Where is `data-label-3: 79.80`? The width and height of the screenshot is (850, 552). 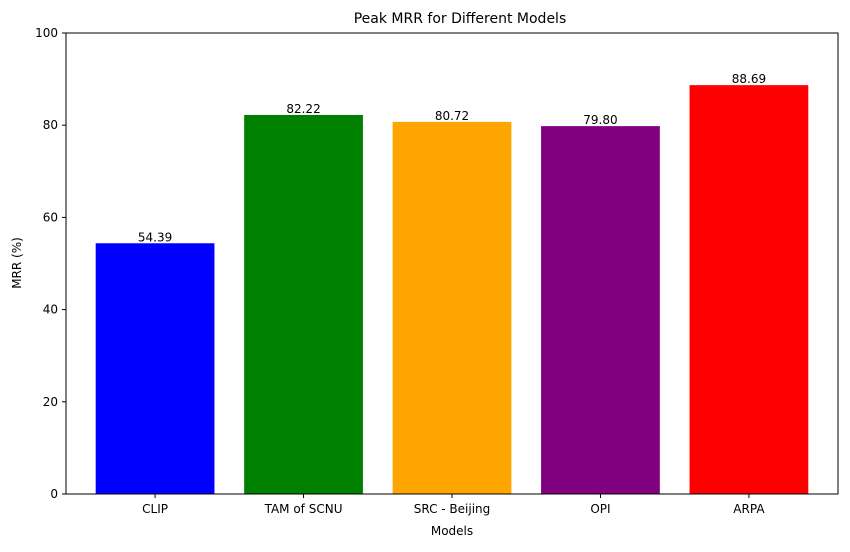 data-label-3: 79.80 is located at coordinates (600, 120).